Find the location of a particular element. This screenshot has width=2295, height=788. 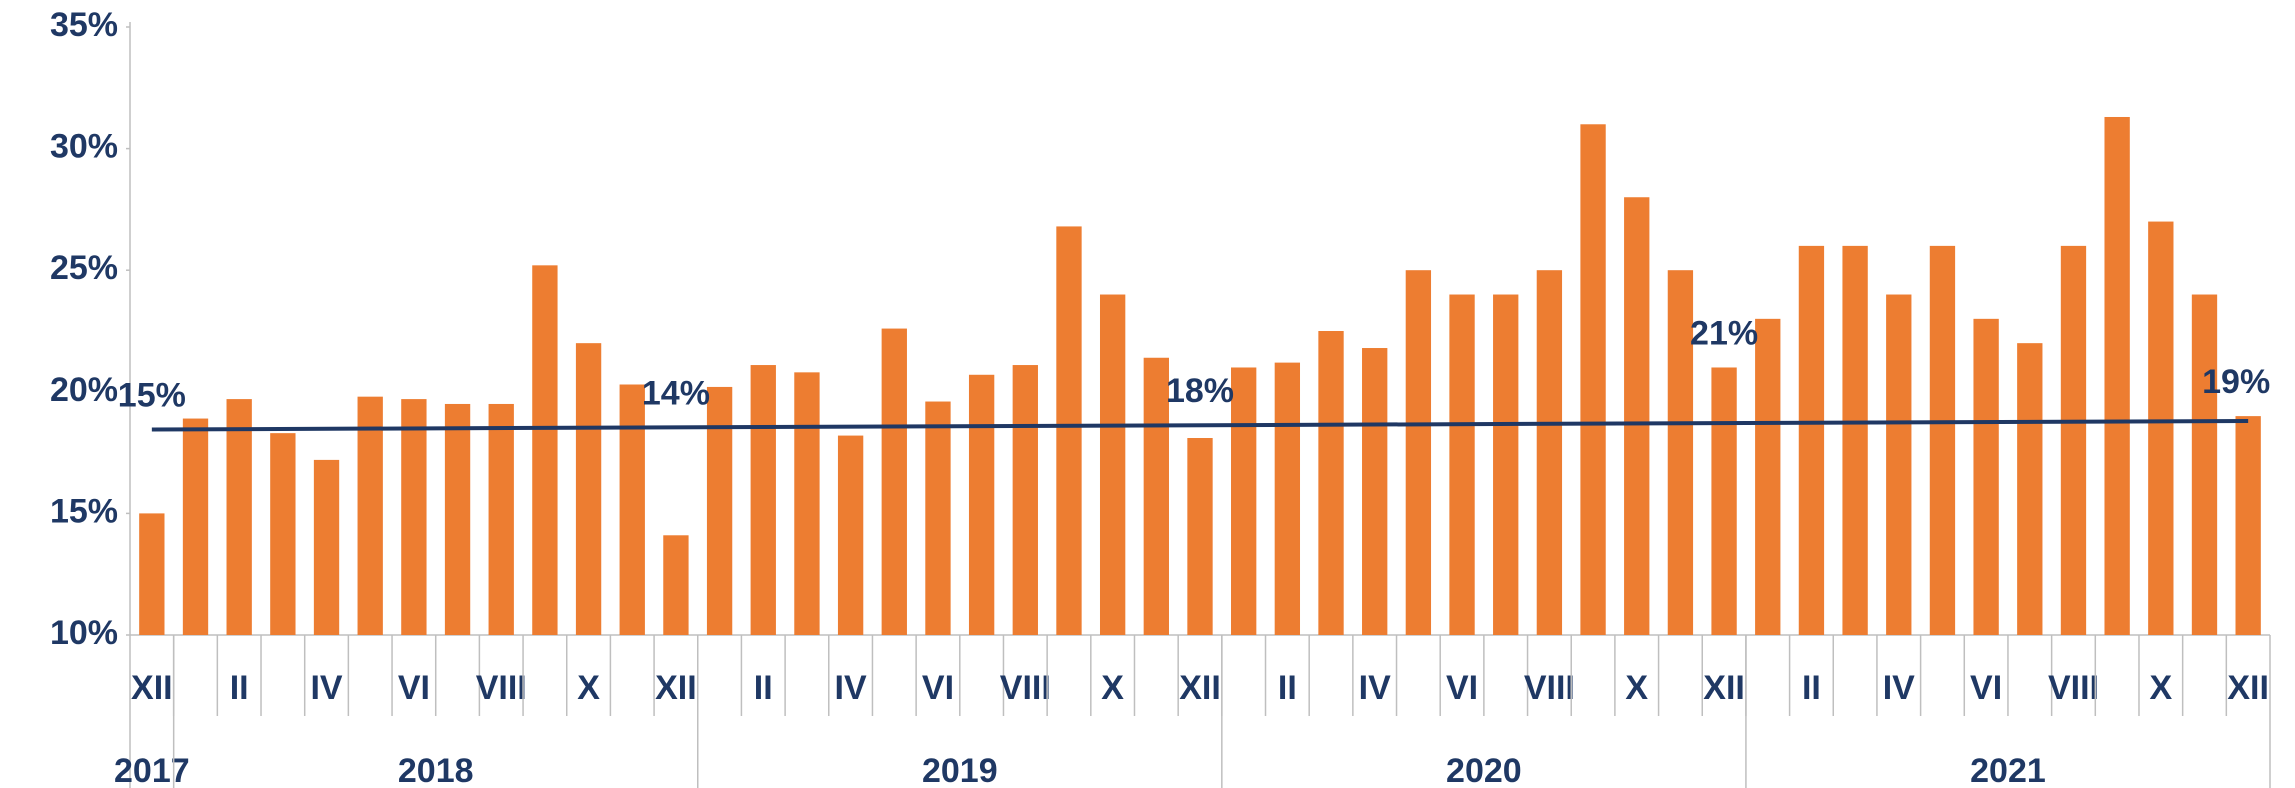

year-label: 2021 is located at coordinates (2008, 770).